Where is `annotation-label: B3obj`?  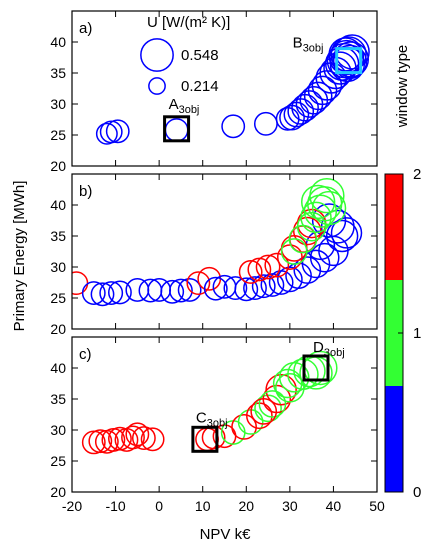 annotation-label: B3obj is located at coordinates (308, 45).